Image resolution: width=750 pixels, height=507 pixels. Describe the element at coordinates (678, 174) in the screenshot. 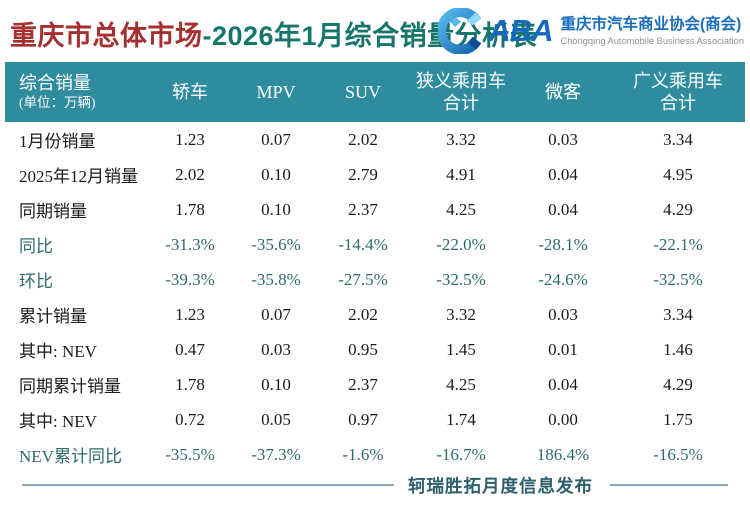

I see `value-cell: 4.95` at that location.